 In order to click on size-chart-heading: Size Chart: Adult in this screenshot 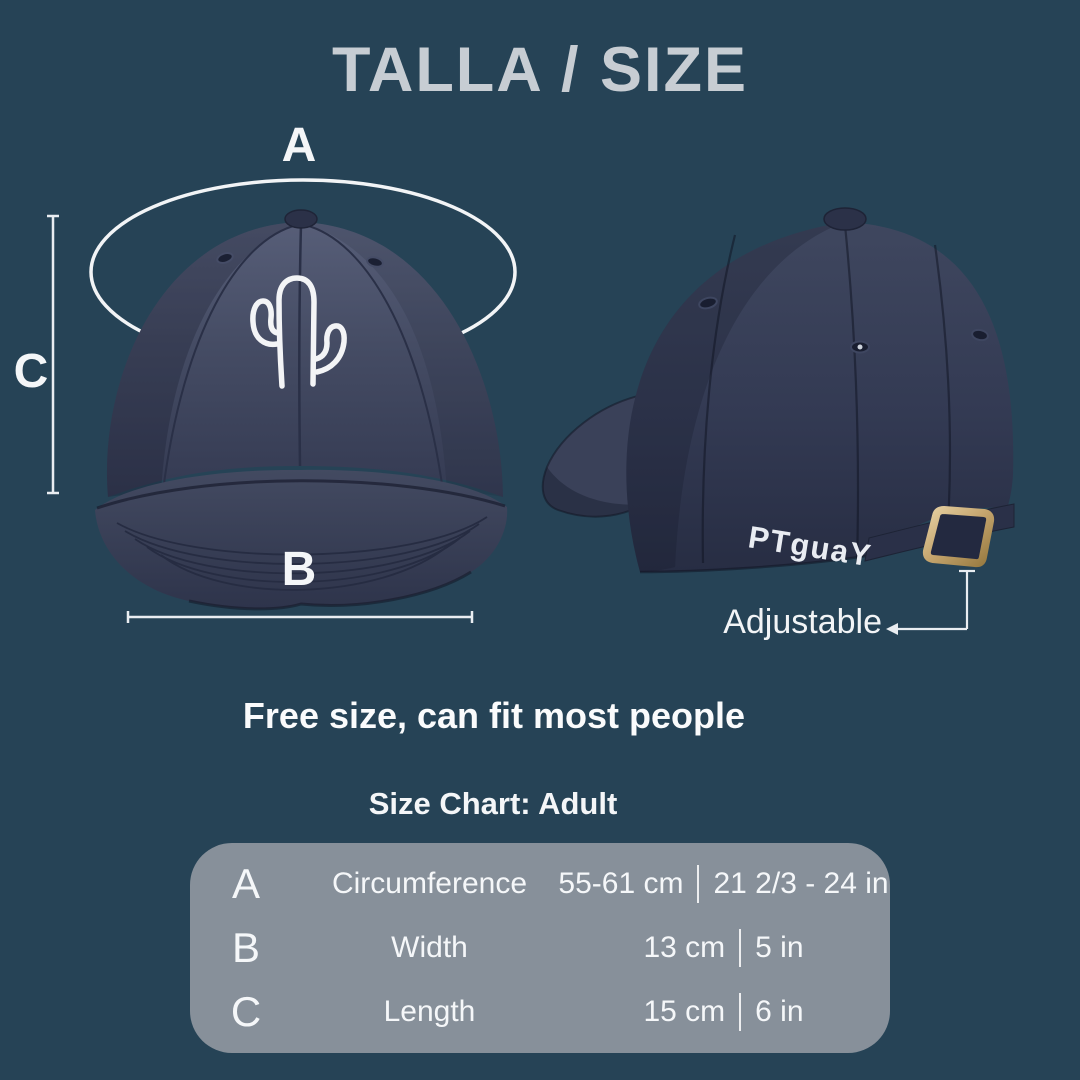, I will do `click(493, 803)`.